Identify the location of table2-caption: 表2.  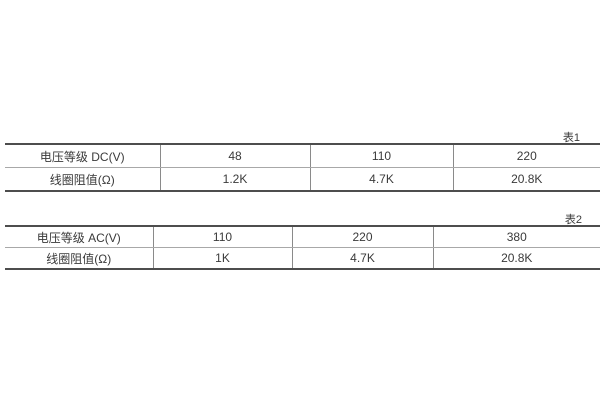
(573, 220).